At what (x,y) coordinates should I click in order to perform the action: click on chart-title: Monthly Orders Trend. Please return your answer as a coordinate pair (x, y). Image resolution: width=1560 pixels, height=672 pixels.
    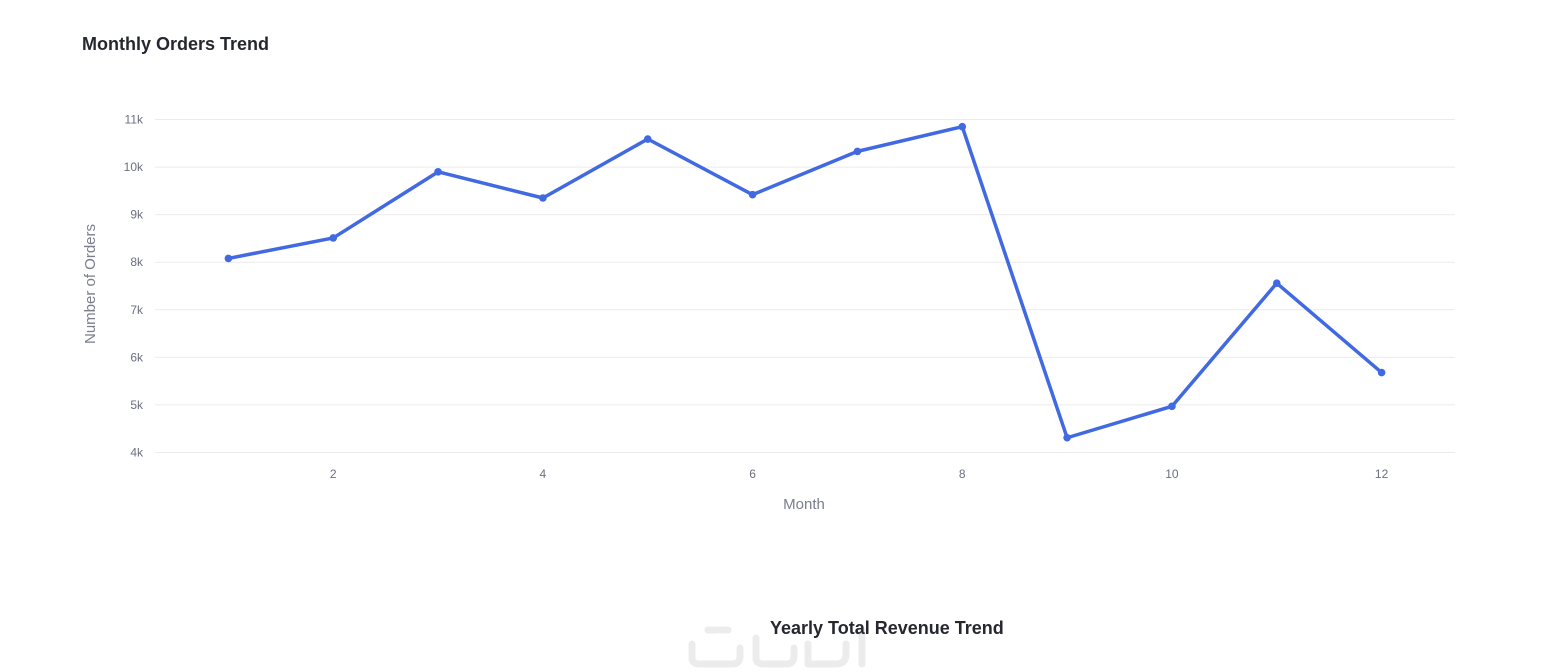
    Looking at the image, I should click on (176, 44).